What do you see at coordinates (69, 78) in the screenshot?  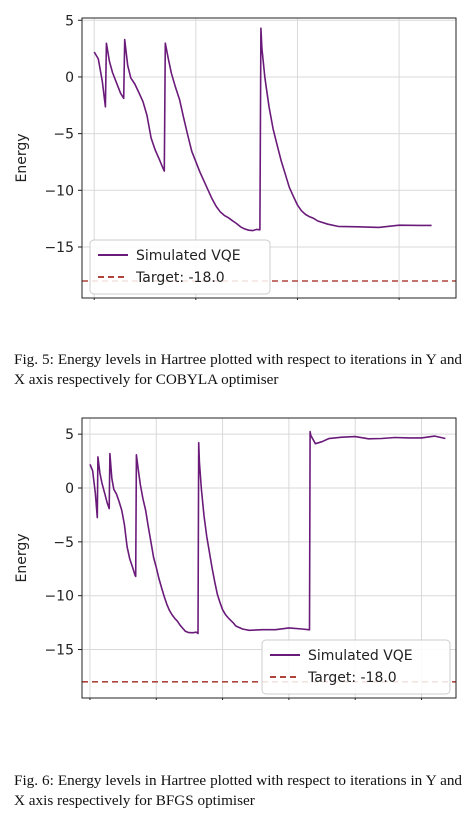 I see `chart1-ytick-label-1: 0` at bounding box center [69, 78].